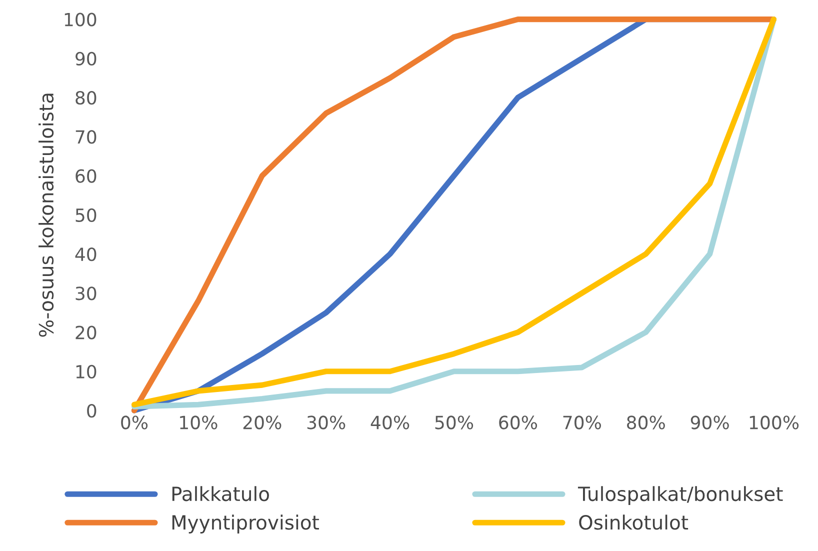 This screenshot has height=551, width=818. What do you see at coordinates (582, 423) in the screenshot?
I see `x-tick-label: 70%` at bounding box center [582, 423].